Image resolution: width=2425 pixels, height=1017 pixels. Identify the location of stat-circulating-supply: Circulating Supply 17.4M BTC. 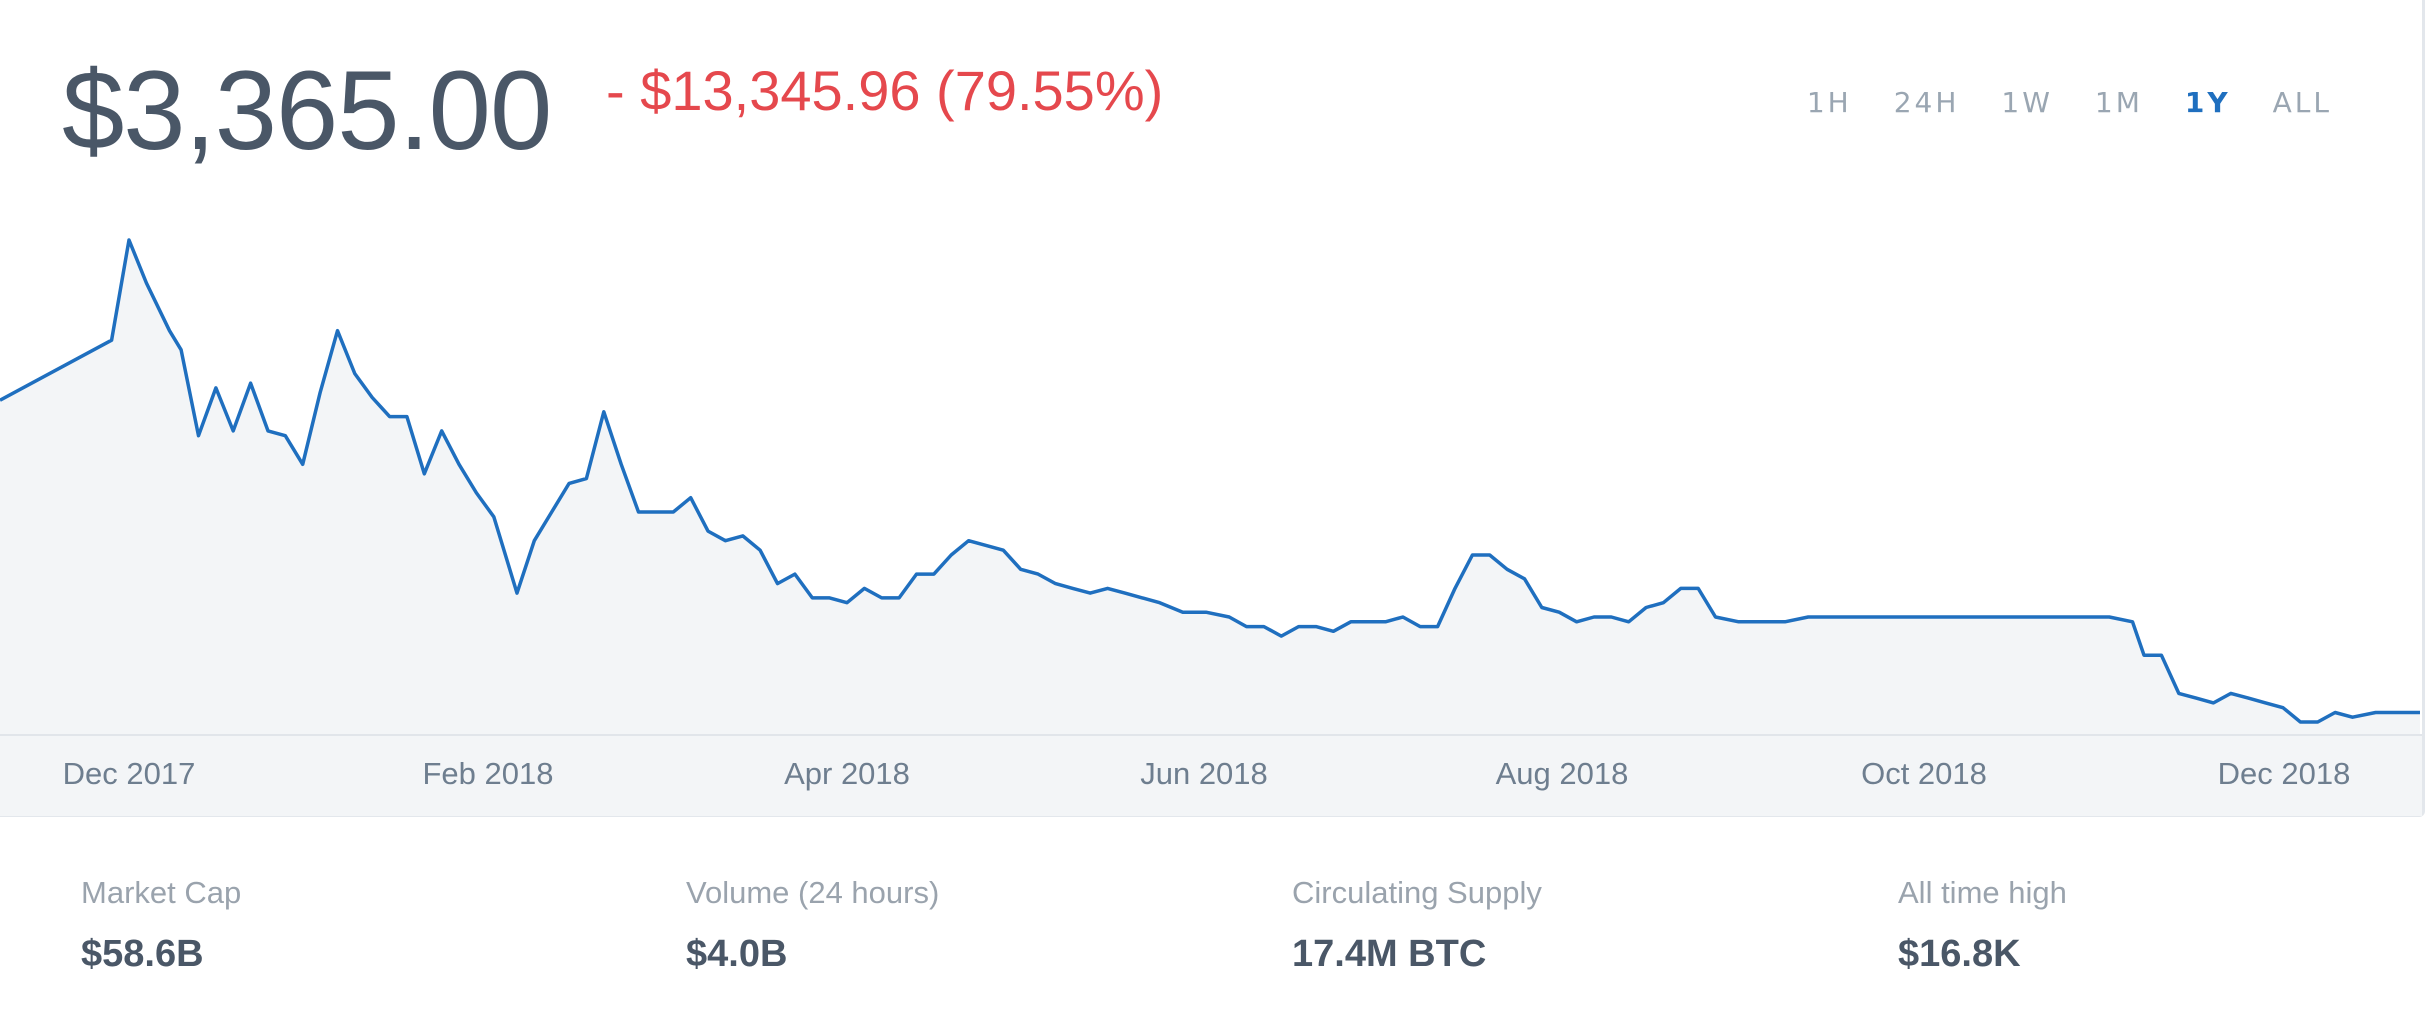
(1417, 926).